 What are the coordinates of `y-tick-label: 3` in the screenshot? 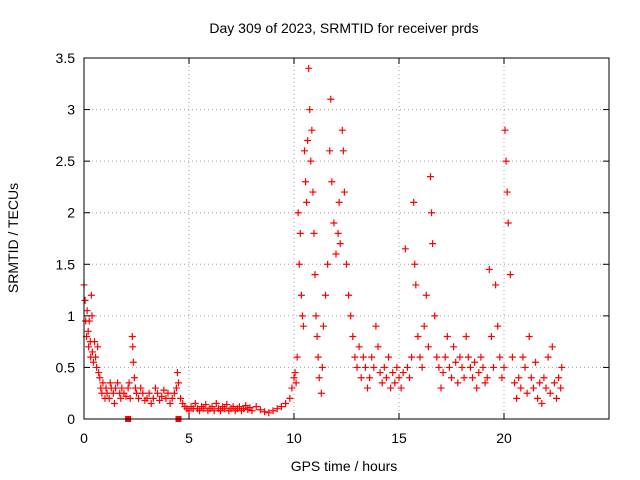 It's located at (71, 110).